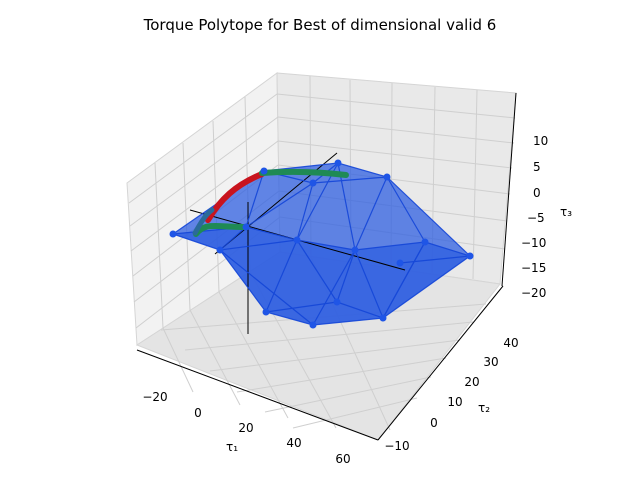 The image size is (640, 480). I want to click on x-axis-line, so click(257, 395).